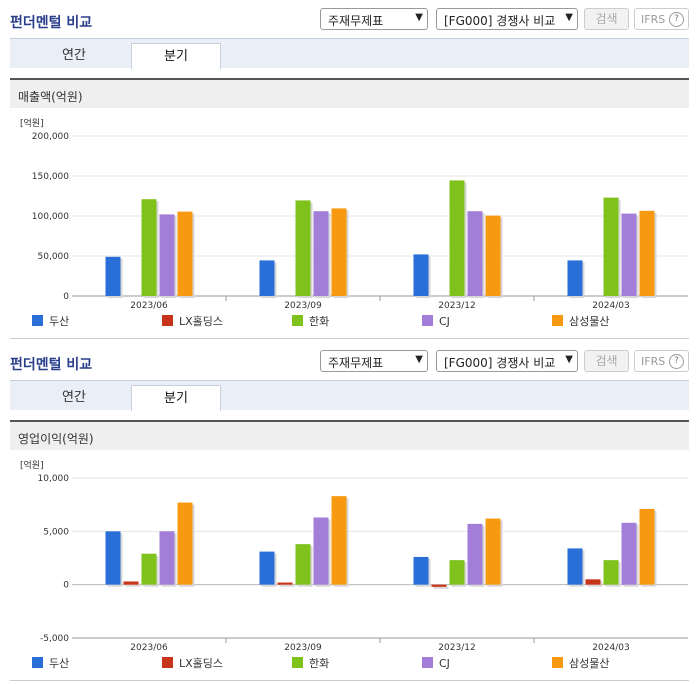 The width and height of the screenshot is (696, 684). Describe the element at coordinates (56, 439) in the screenshot. I see `chart-panel-title: 영업이익(억원)` at that location.